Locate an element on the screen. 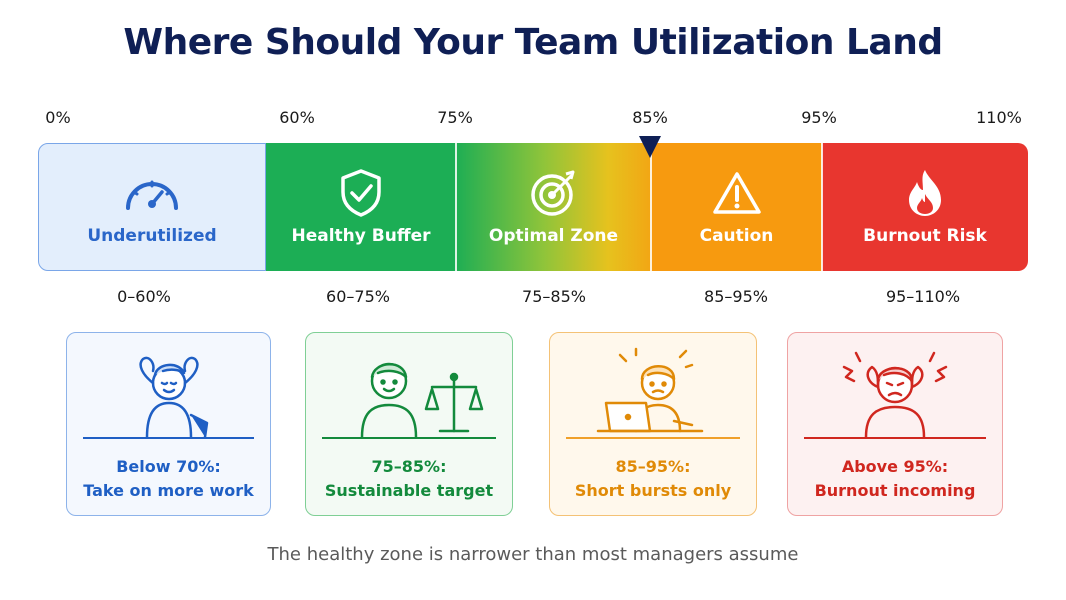  card-description: Short bursts only is located at coordinates (653, 490).